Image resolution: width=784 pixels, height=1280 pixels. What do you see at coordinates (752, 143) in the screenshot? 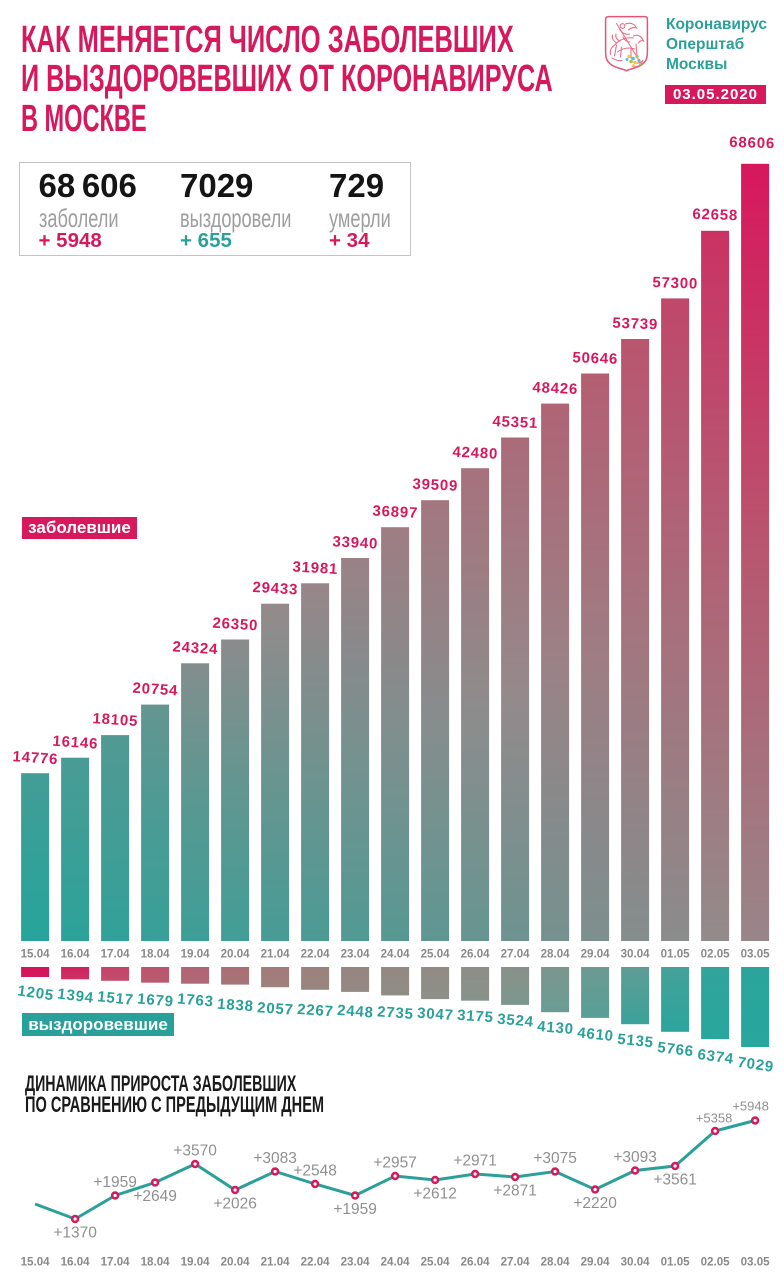
I see `svg-text: 68606` at bounding box center [752, 143].